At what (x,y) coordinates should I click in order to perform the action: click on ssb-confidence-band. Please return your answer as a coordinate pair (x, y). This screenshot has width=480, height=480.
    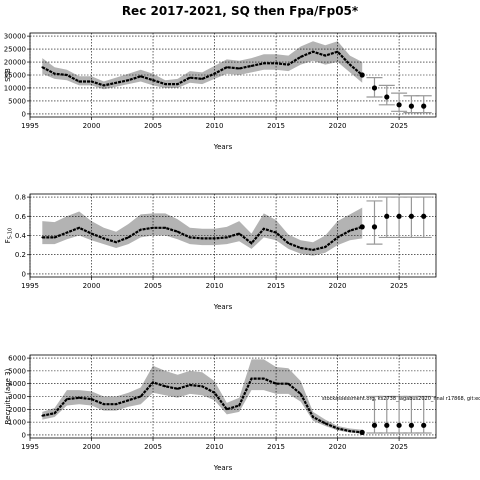
    Looking at the image, I should click on (202, 65).